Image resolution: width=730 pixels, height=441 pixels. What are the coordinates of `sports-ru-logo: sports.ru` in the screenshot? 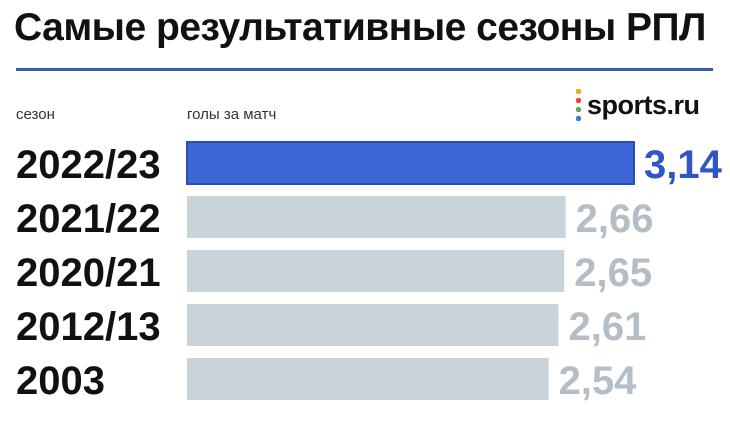 It's located at (637, 105).